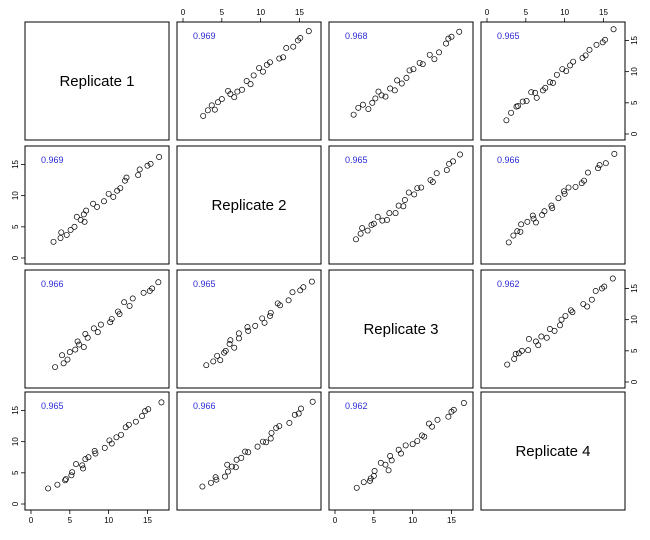 This screenshot has height=540, width=650. What do you see at coordinates (508, 284) in the screenshot?
I see `correlation-label-r3-c4: 0.962` at bounding box center [508, 284].